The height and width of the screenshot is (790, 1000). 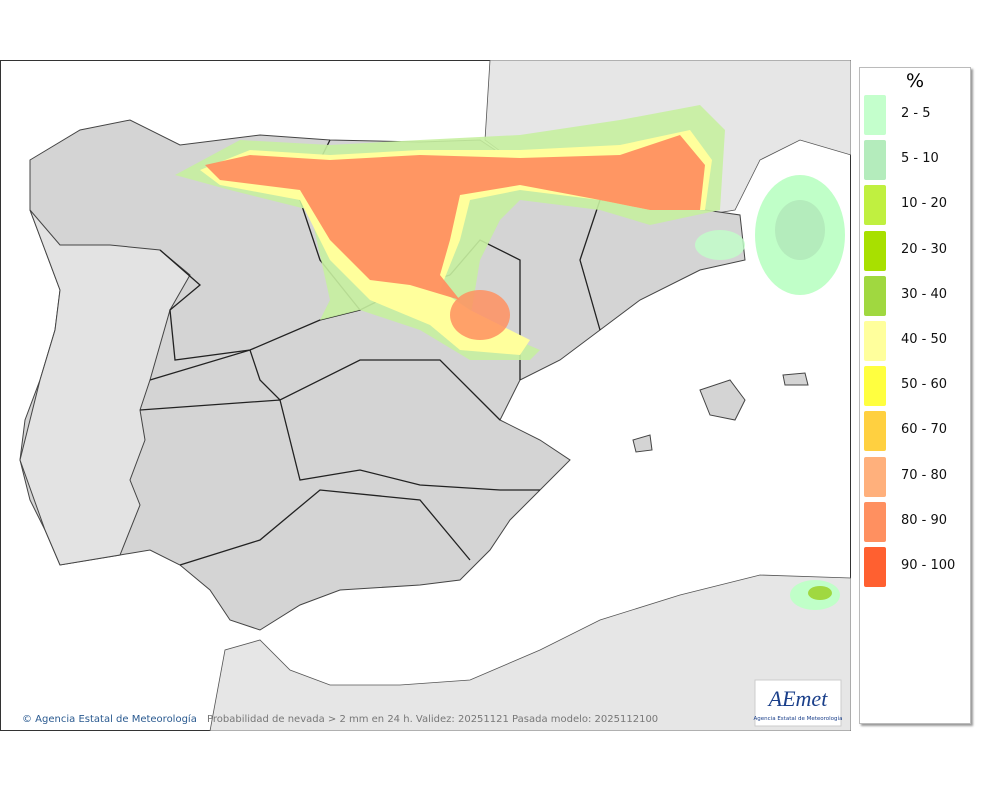 I want to click on logo: AEmet, so click(x=798, y=698).